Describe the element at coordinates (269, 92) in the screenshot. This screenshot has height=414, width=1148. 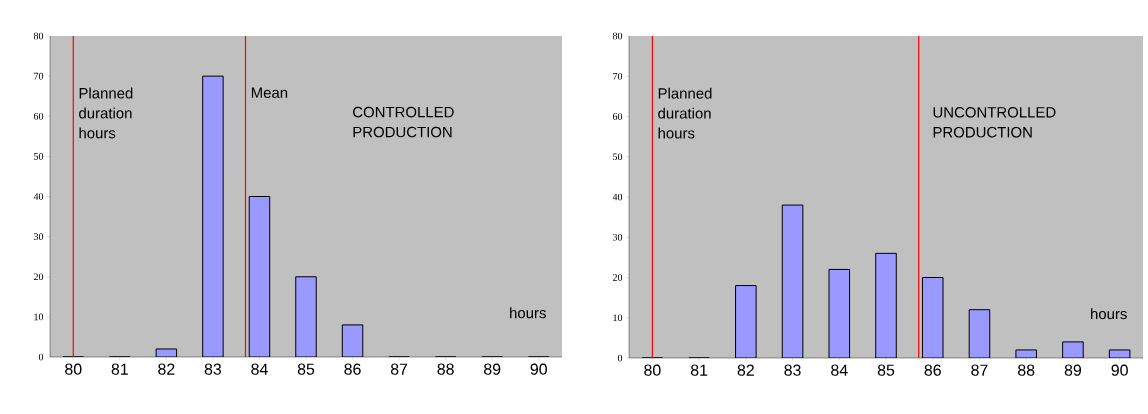
I see `ref-line-label: Mean` at that location.